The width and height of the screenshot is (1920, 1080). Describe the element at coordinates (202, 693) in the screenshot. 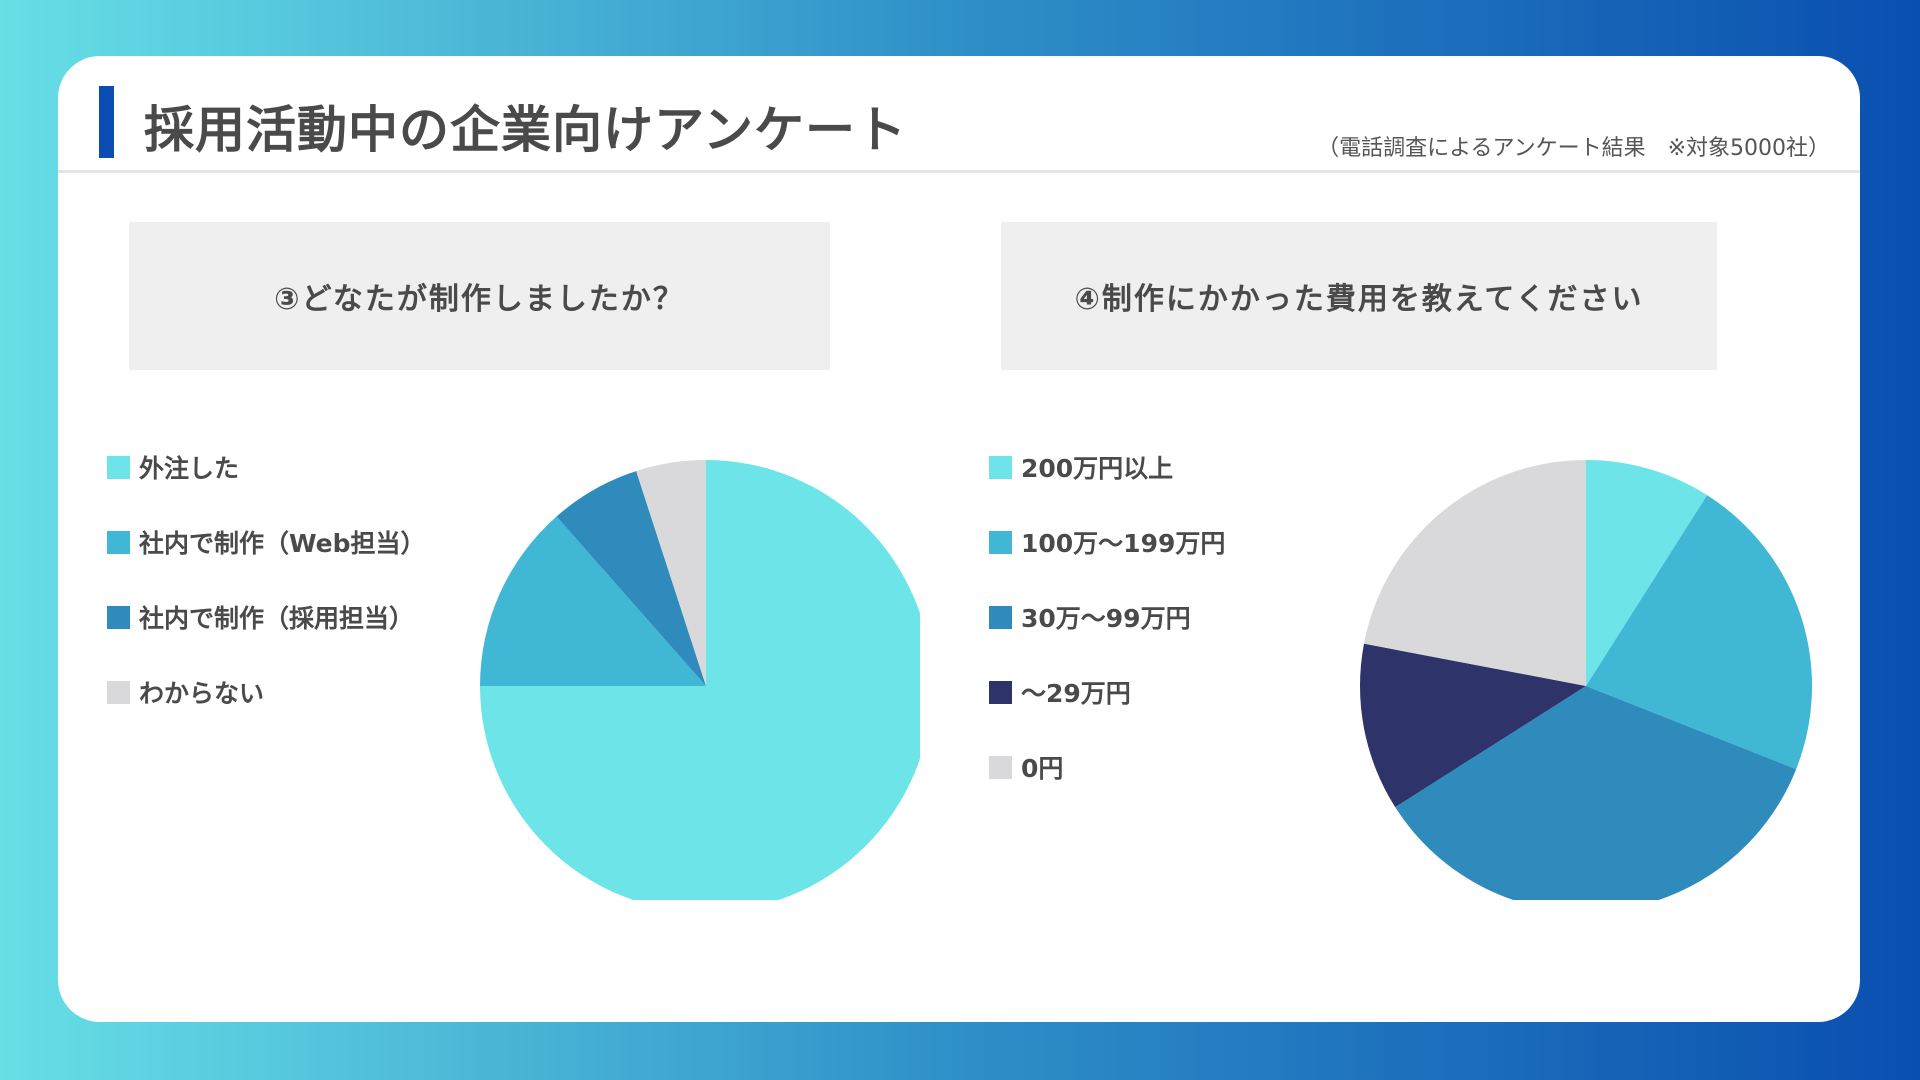

I see `legend-label: わからない` at that location.